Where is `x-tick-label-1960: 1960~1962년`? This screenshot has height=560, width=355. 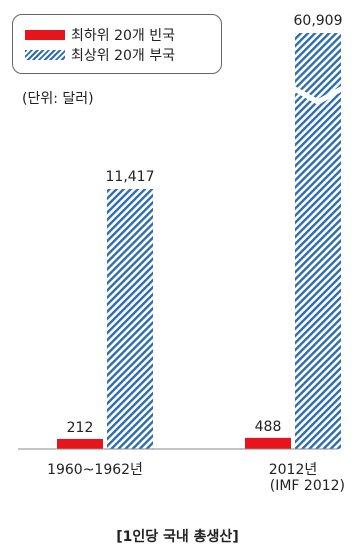 x-tick-label-1960: 1960~1962년 is located at coordinates (95, 470).